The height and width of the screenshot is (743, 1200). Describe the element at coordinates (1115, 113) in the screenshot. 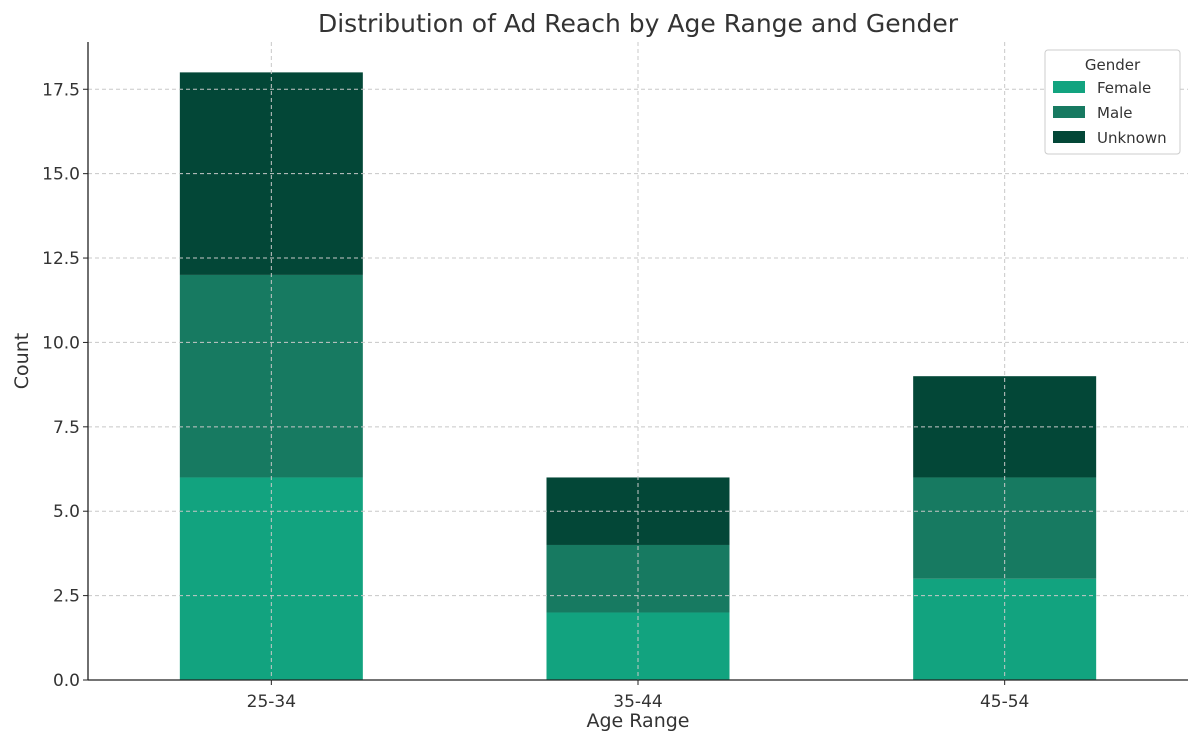

I see `legend-label-male: Male` at that location.